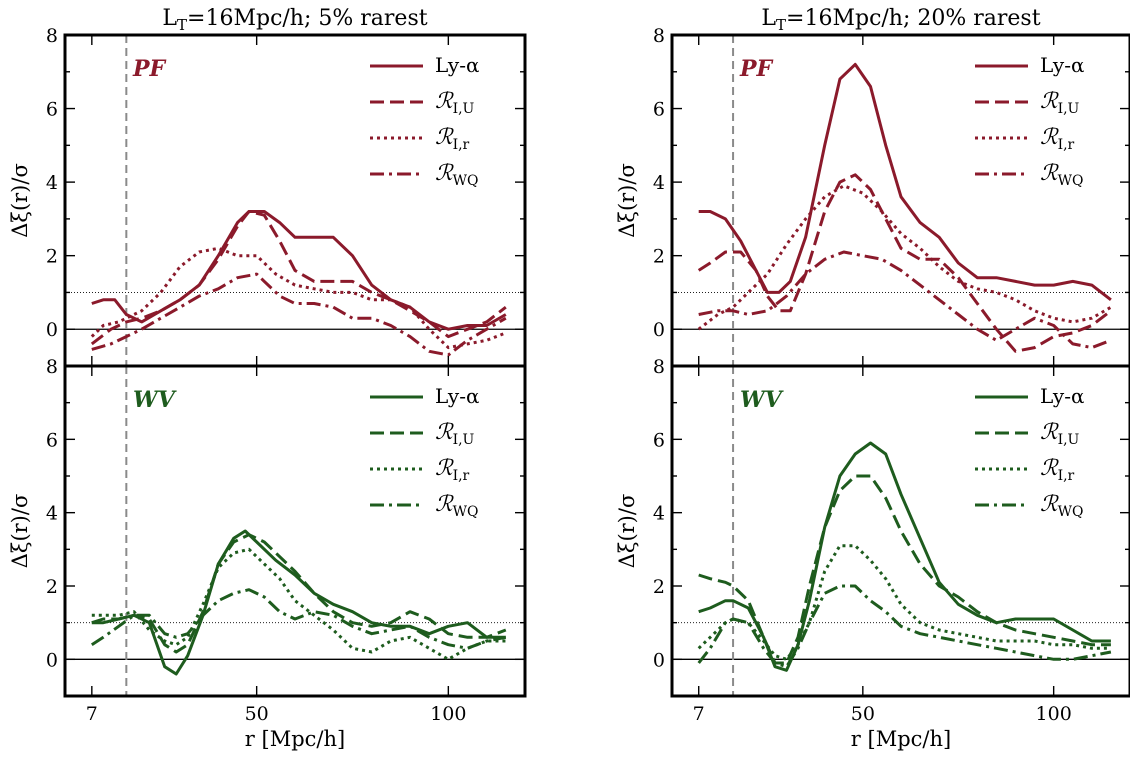 This screenshot has height=766, width=1130. What do you see at coordinates (900, 20) in the screenshot?
I see `panel-title: LT=16Mpc/h; 20% rarest` at bounding box center [900, 20].